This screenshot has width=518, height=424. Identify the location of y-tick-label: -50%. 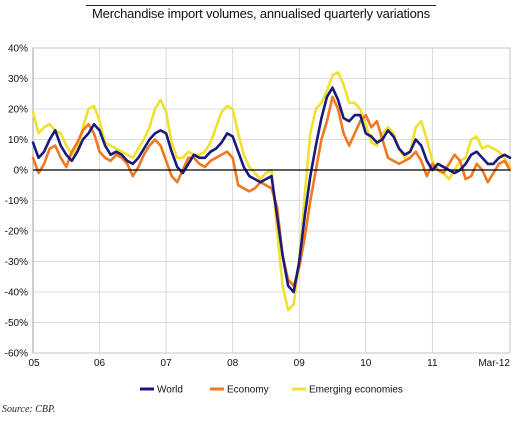
(16, 323).